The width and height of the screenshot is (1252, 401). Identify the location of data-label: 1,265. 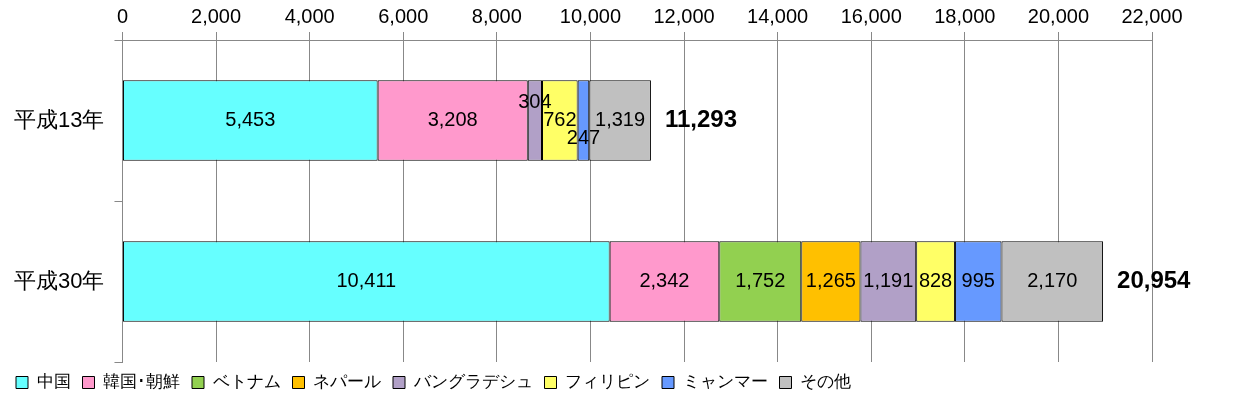
(830, 280).